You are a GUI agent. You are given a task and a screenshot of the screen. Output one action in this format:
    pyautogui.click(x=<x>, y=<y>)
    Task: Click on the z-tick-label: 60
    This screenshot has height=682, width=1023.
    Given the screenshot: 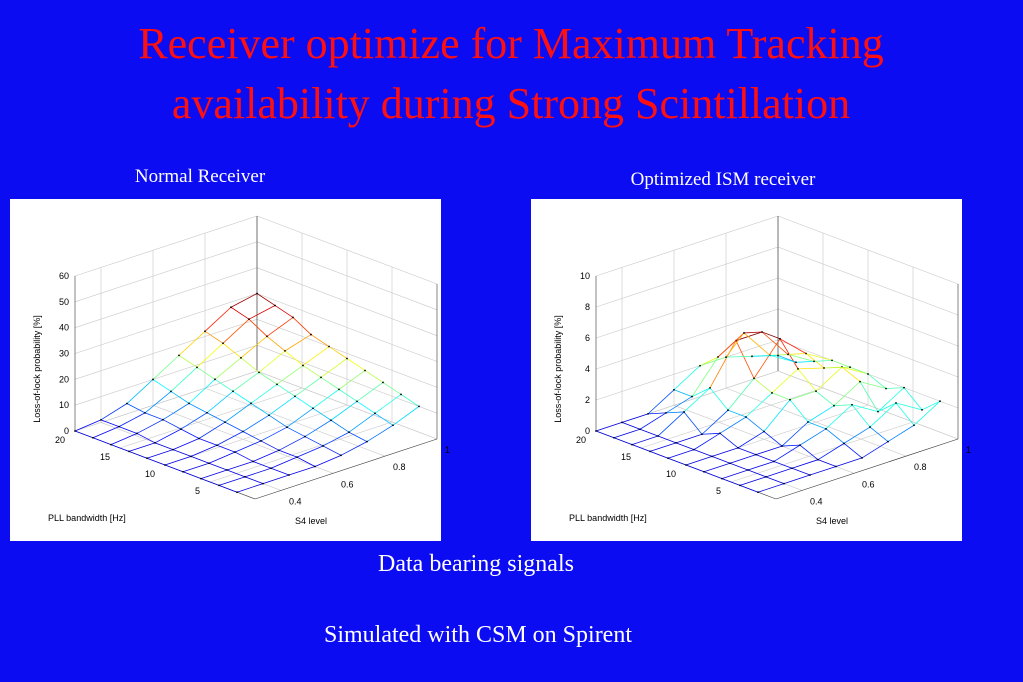 What is the action you would take?
    pyautogui.click(x=64, y=276)
    